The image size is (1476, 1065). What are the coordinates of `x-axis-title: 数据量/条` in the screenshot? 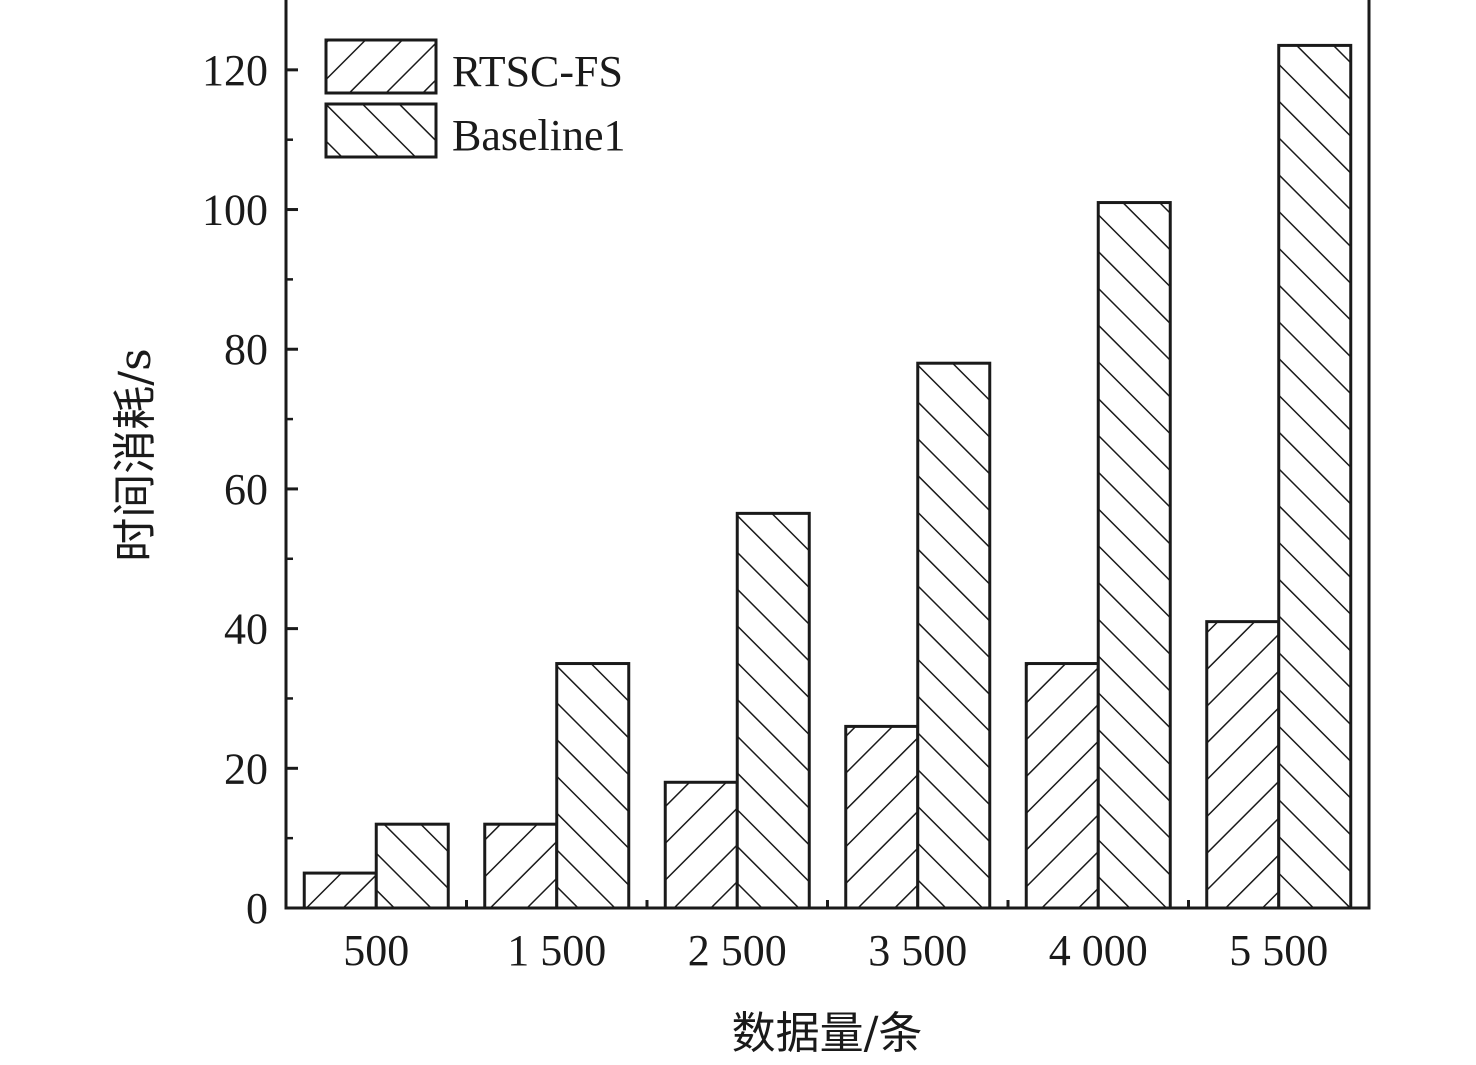 It's located at (827, 1033).